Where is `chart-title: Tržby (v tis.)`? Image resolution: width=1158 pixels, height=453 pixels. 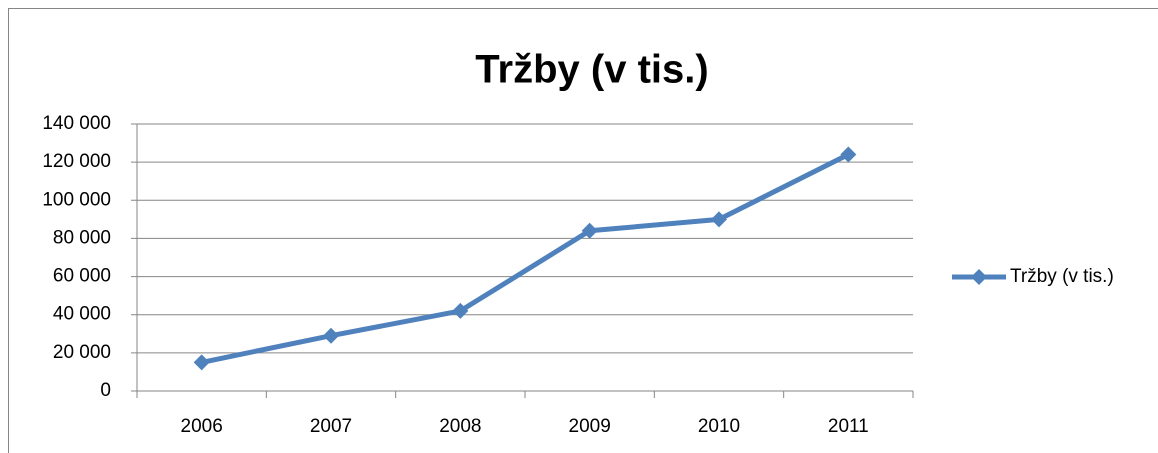
chart-title: Tržby (v tis.) is located at coordinates (591, 70).